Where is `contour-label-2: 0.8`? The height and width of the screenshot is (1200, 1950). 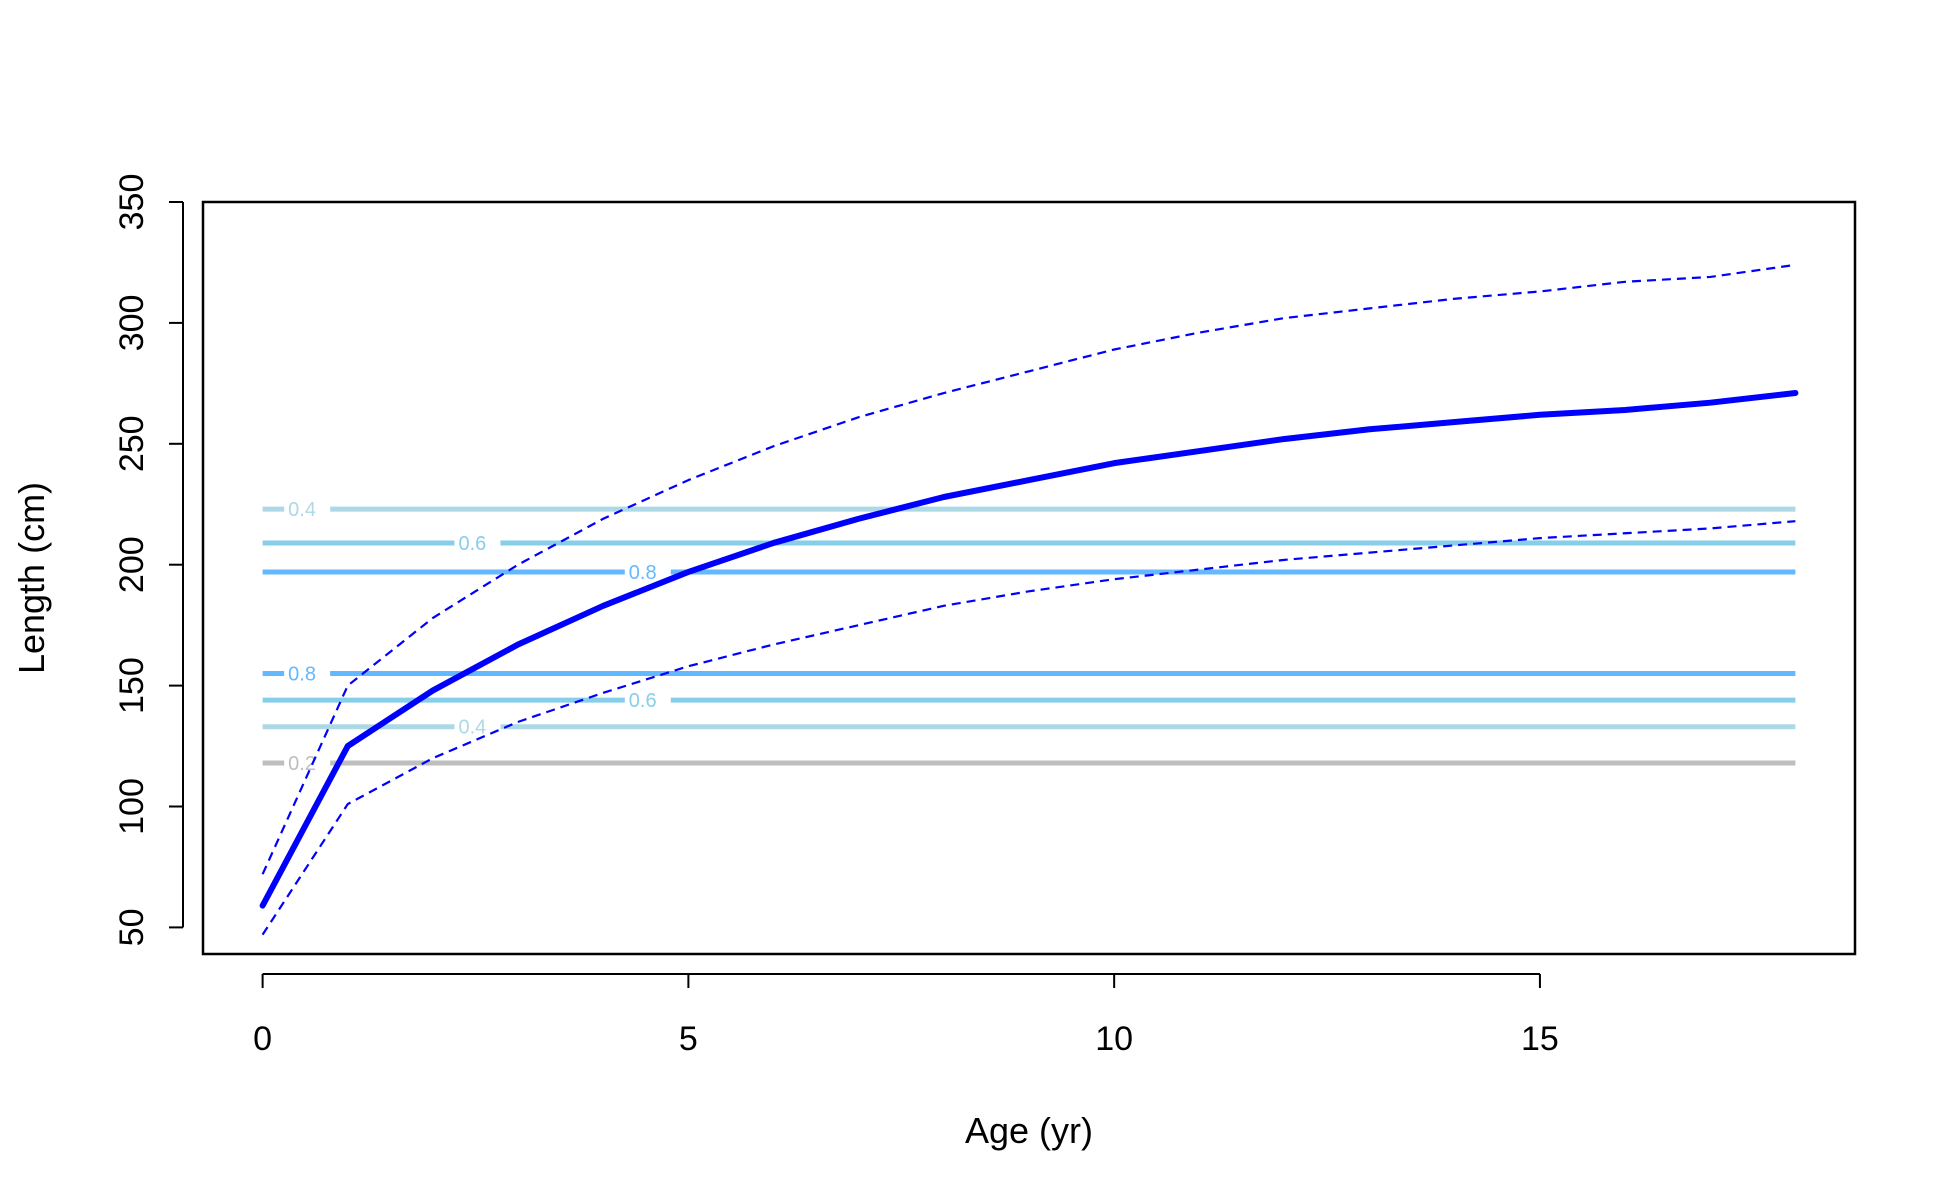 contour-label-2: 0.8 is located at coordinates (643, 573).